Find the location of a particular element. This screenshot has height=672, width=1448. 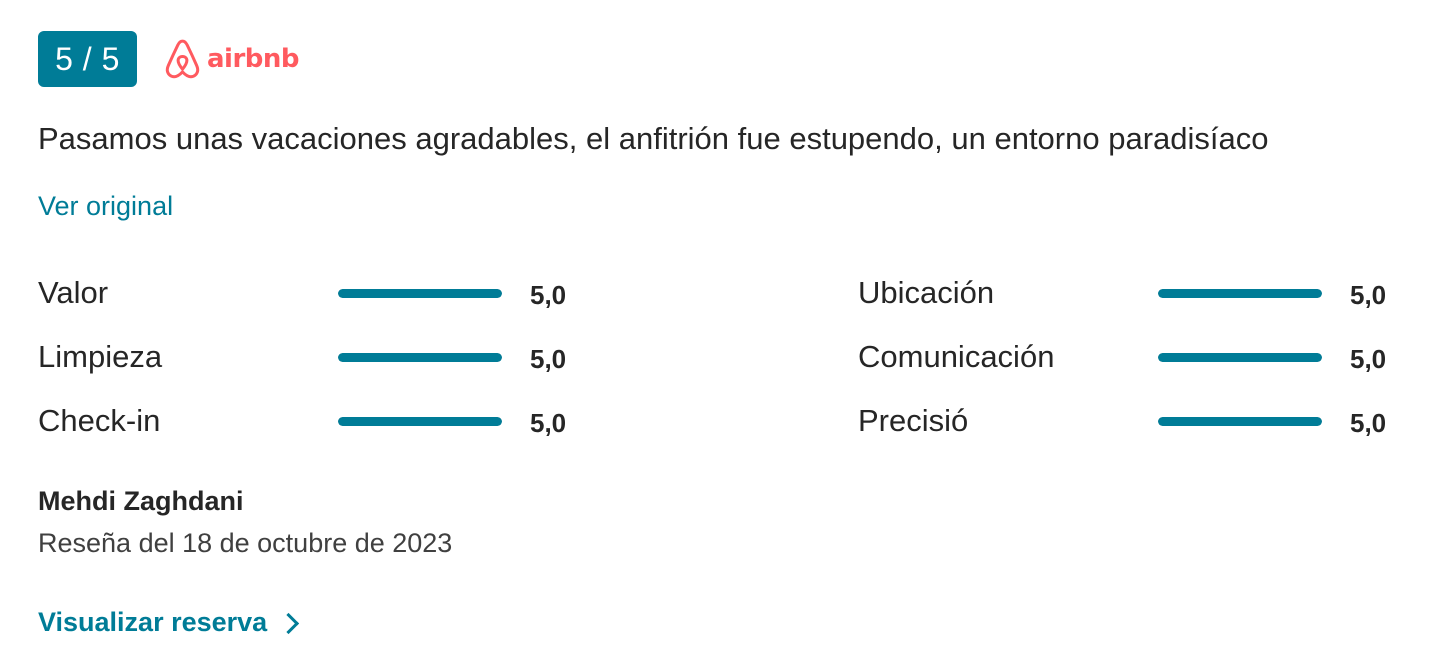

rating-label: Limpieza is located at coordinates (100, 356).